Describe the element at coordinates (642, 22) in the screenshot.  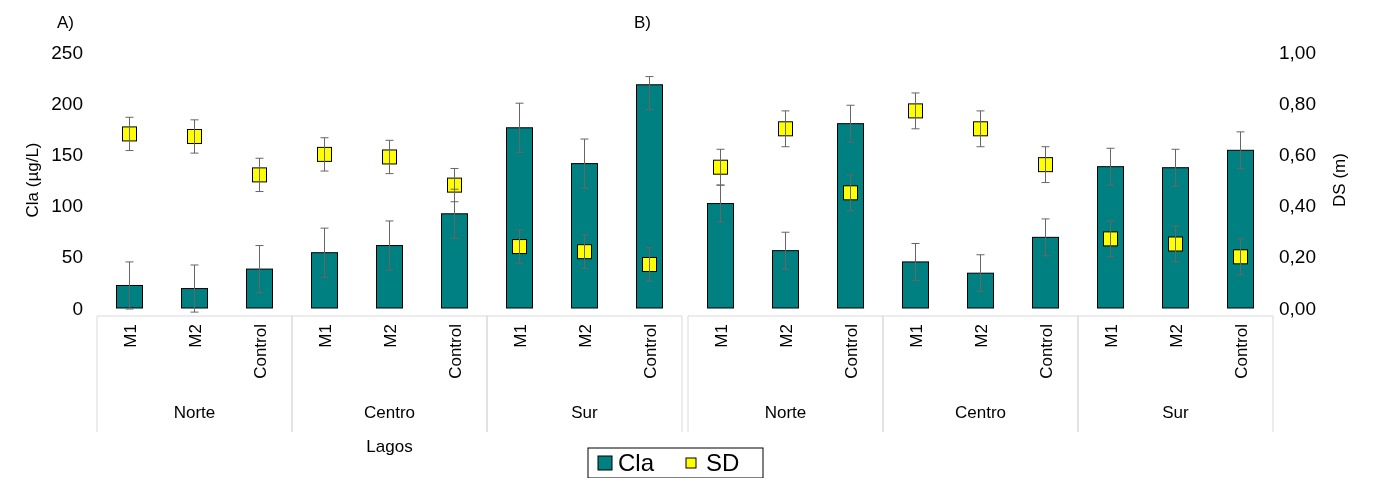
I see `text: B)` at that location.